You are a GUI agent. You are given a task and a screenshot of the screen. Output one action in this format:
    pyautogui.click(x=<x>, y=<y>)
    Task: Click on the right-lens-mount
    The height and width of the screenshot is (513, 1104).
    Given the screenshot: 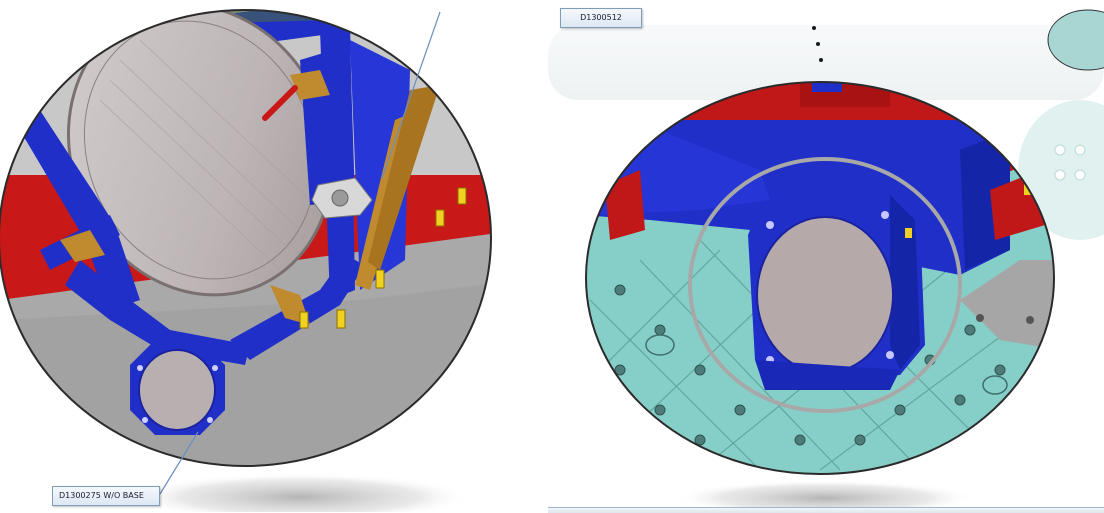 What is the action you would take?
    pyautogui.click(x=836, y=292)
    